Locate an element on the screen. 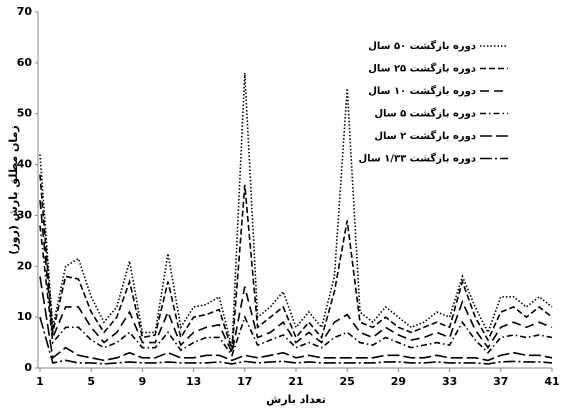  x-tick-label: 13 is located at coordinates (193, 381).